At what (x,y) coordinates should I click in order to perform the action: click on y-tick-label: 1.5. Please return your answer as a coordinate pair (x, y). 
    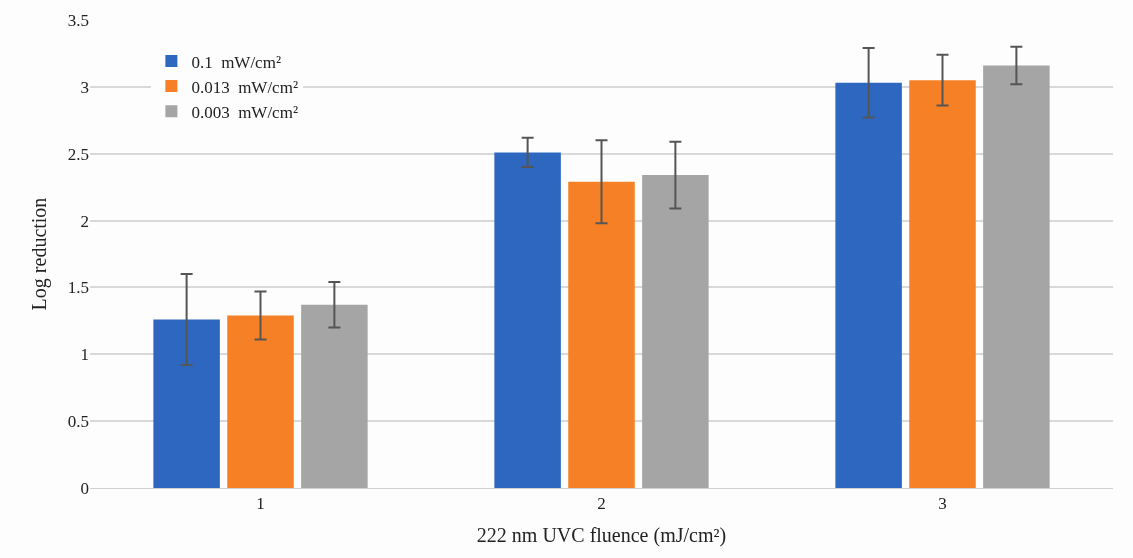
    Looking at the image, I should click on (78, 288).